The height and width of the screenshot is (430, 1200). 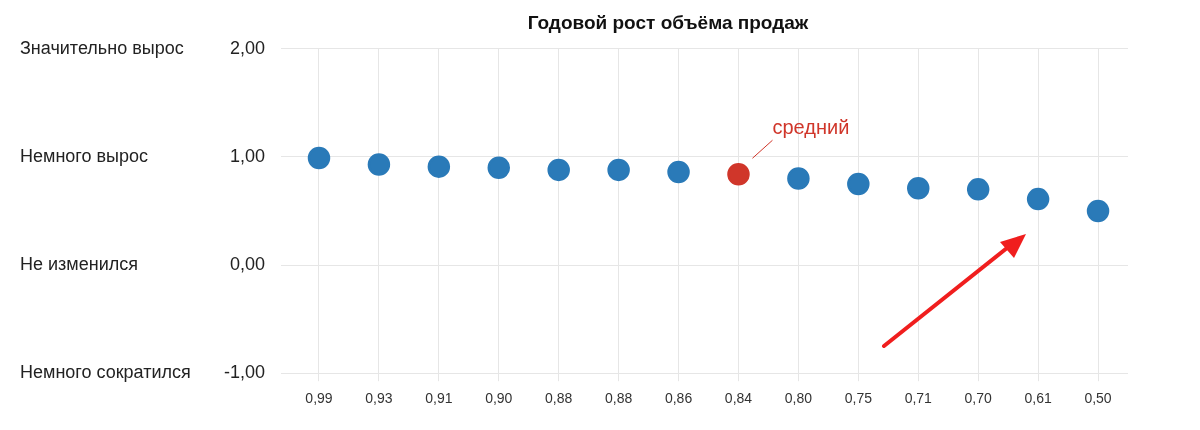 What do you see at coordinates (84, 155) in the screenshot?
I see `text: Немного вырос` at bounding box center [84, 155].